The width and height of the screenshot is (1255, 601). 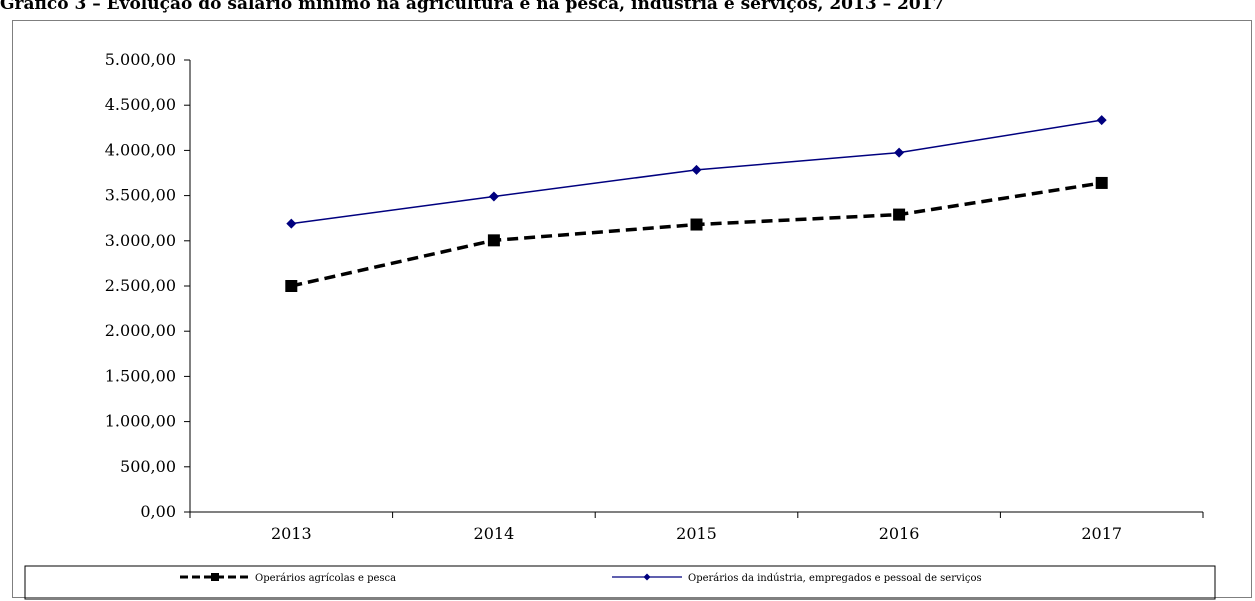 I want to click on y-tick-label: 5.000,00, so click(x=140, y=59).